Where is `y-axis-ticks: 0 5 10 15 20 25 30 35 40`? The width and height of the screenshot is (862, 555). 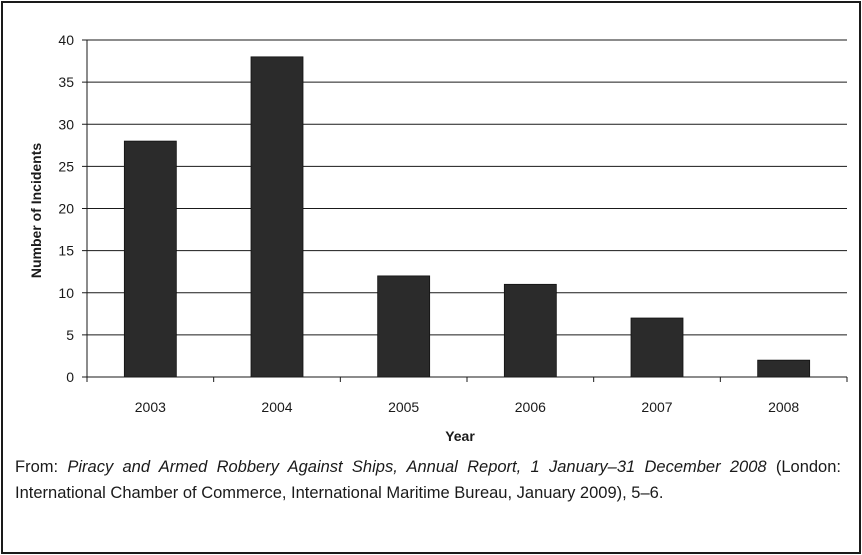 y-axis-ticks: 0 5 10 15 20 25 30 35 40 is located at coordinates (72, 208).